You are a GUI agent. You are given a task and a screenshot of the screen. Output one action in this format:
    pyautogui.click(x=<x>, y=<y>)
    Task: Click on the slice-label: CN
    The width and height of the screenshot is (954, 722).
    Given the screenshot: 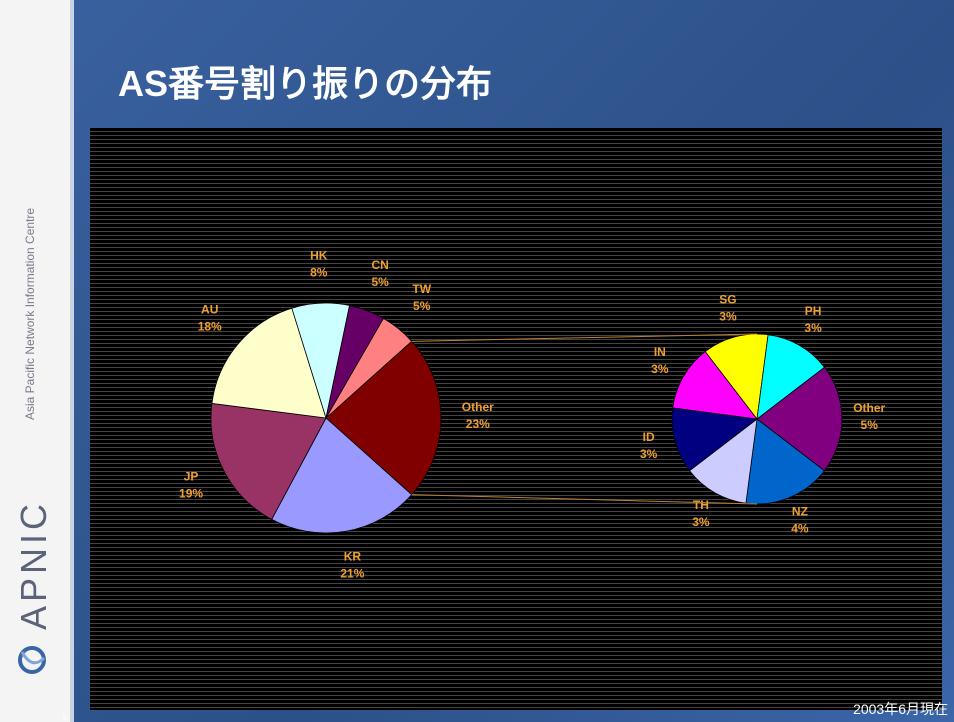 What is the action you would take?
    pyautogui.click(x=380, y=265)
    